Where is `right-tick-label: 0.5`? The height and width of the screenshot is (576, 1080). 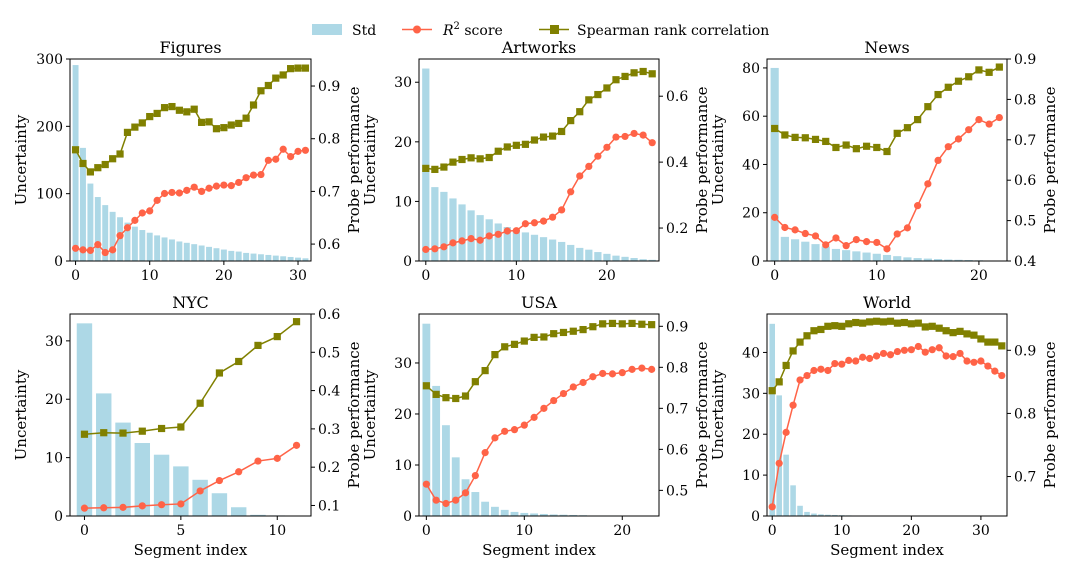 right-tick-label: 0.5 is located at coordinates (1025, 222).